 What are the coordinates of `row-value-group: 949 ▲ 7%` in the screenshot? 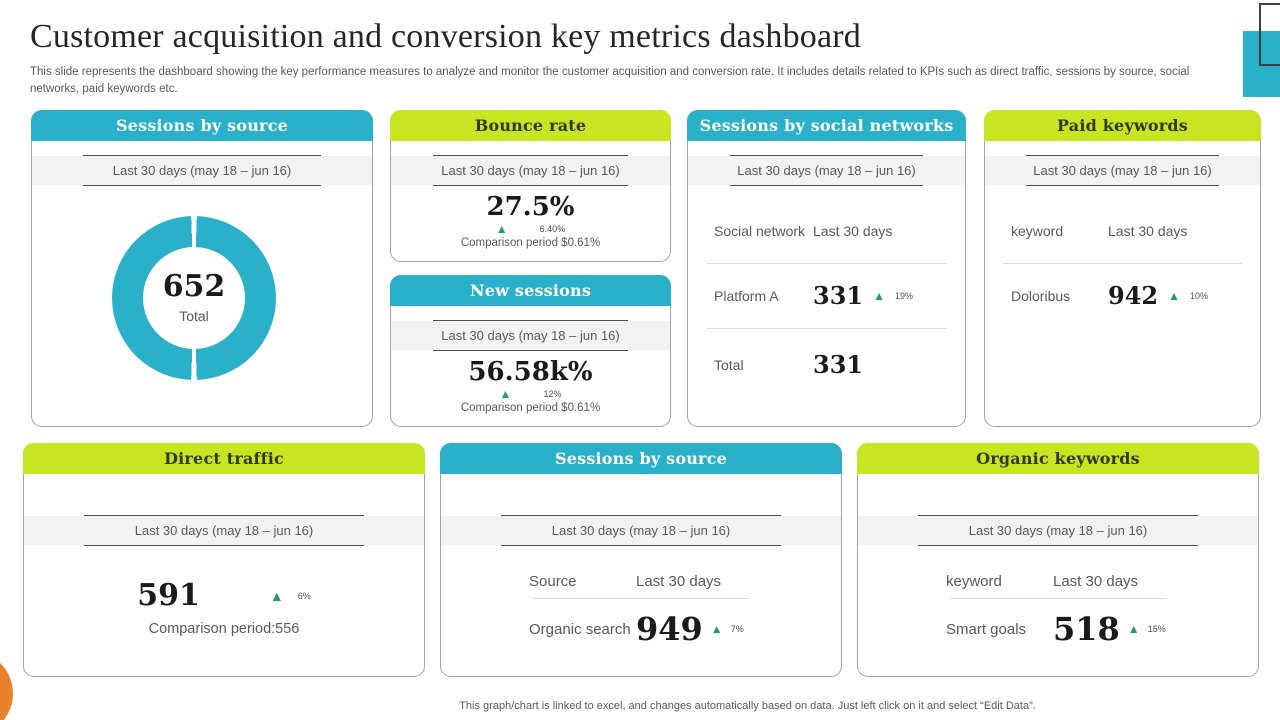 It's located at (703, 629).